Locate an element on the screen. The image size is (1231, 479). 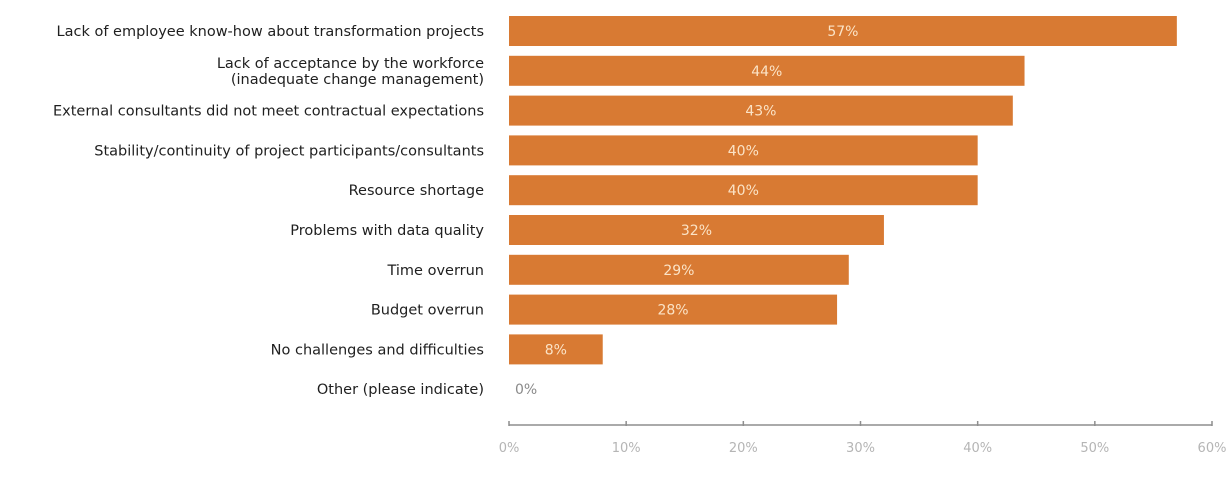
x-axis: 0% 10% 20% 30% 40% 50% 60% is located at coordinates (863, 438).